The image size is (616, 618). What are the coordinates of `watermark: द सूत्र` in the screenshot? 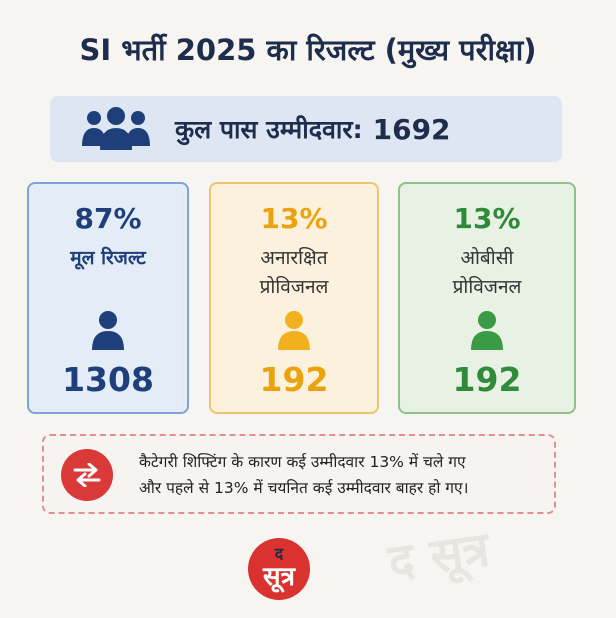 It's located at (438, 556).